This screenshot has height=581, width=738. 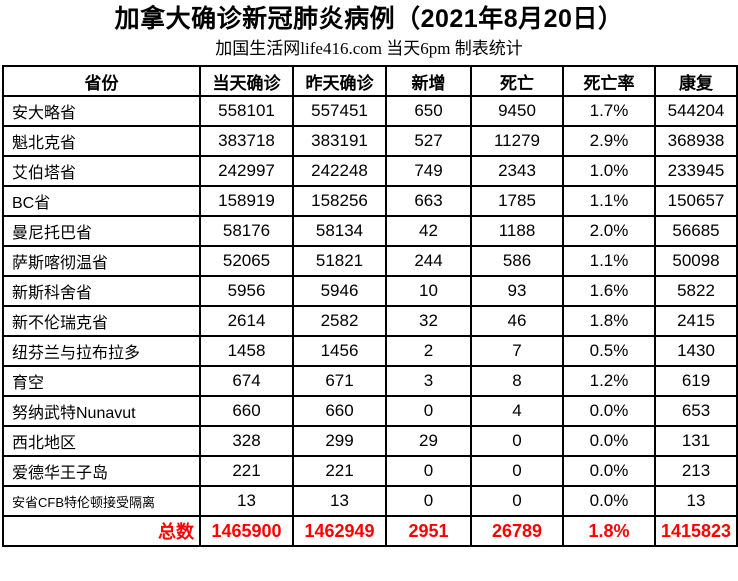 What do you see at coordinates (339, 231) in the screenshot?
I see `value-cell: 58134` at bounding box center [339, 231].